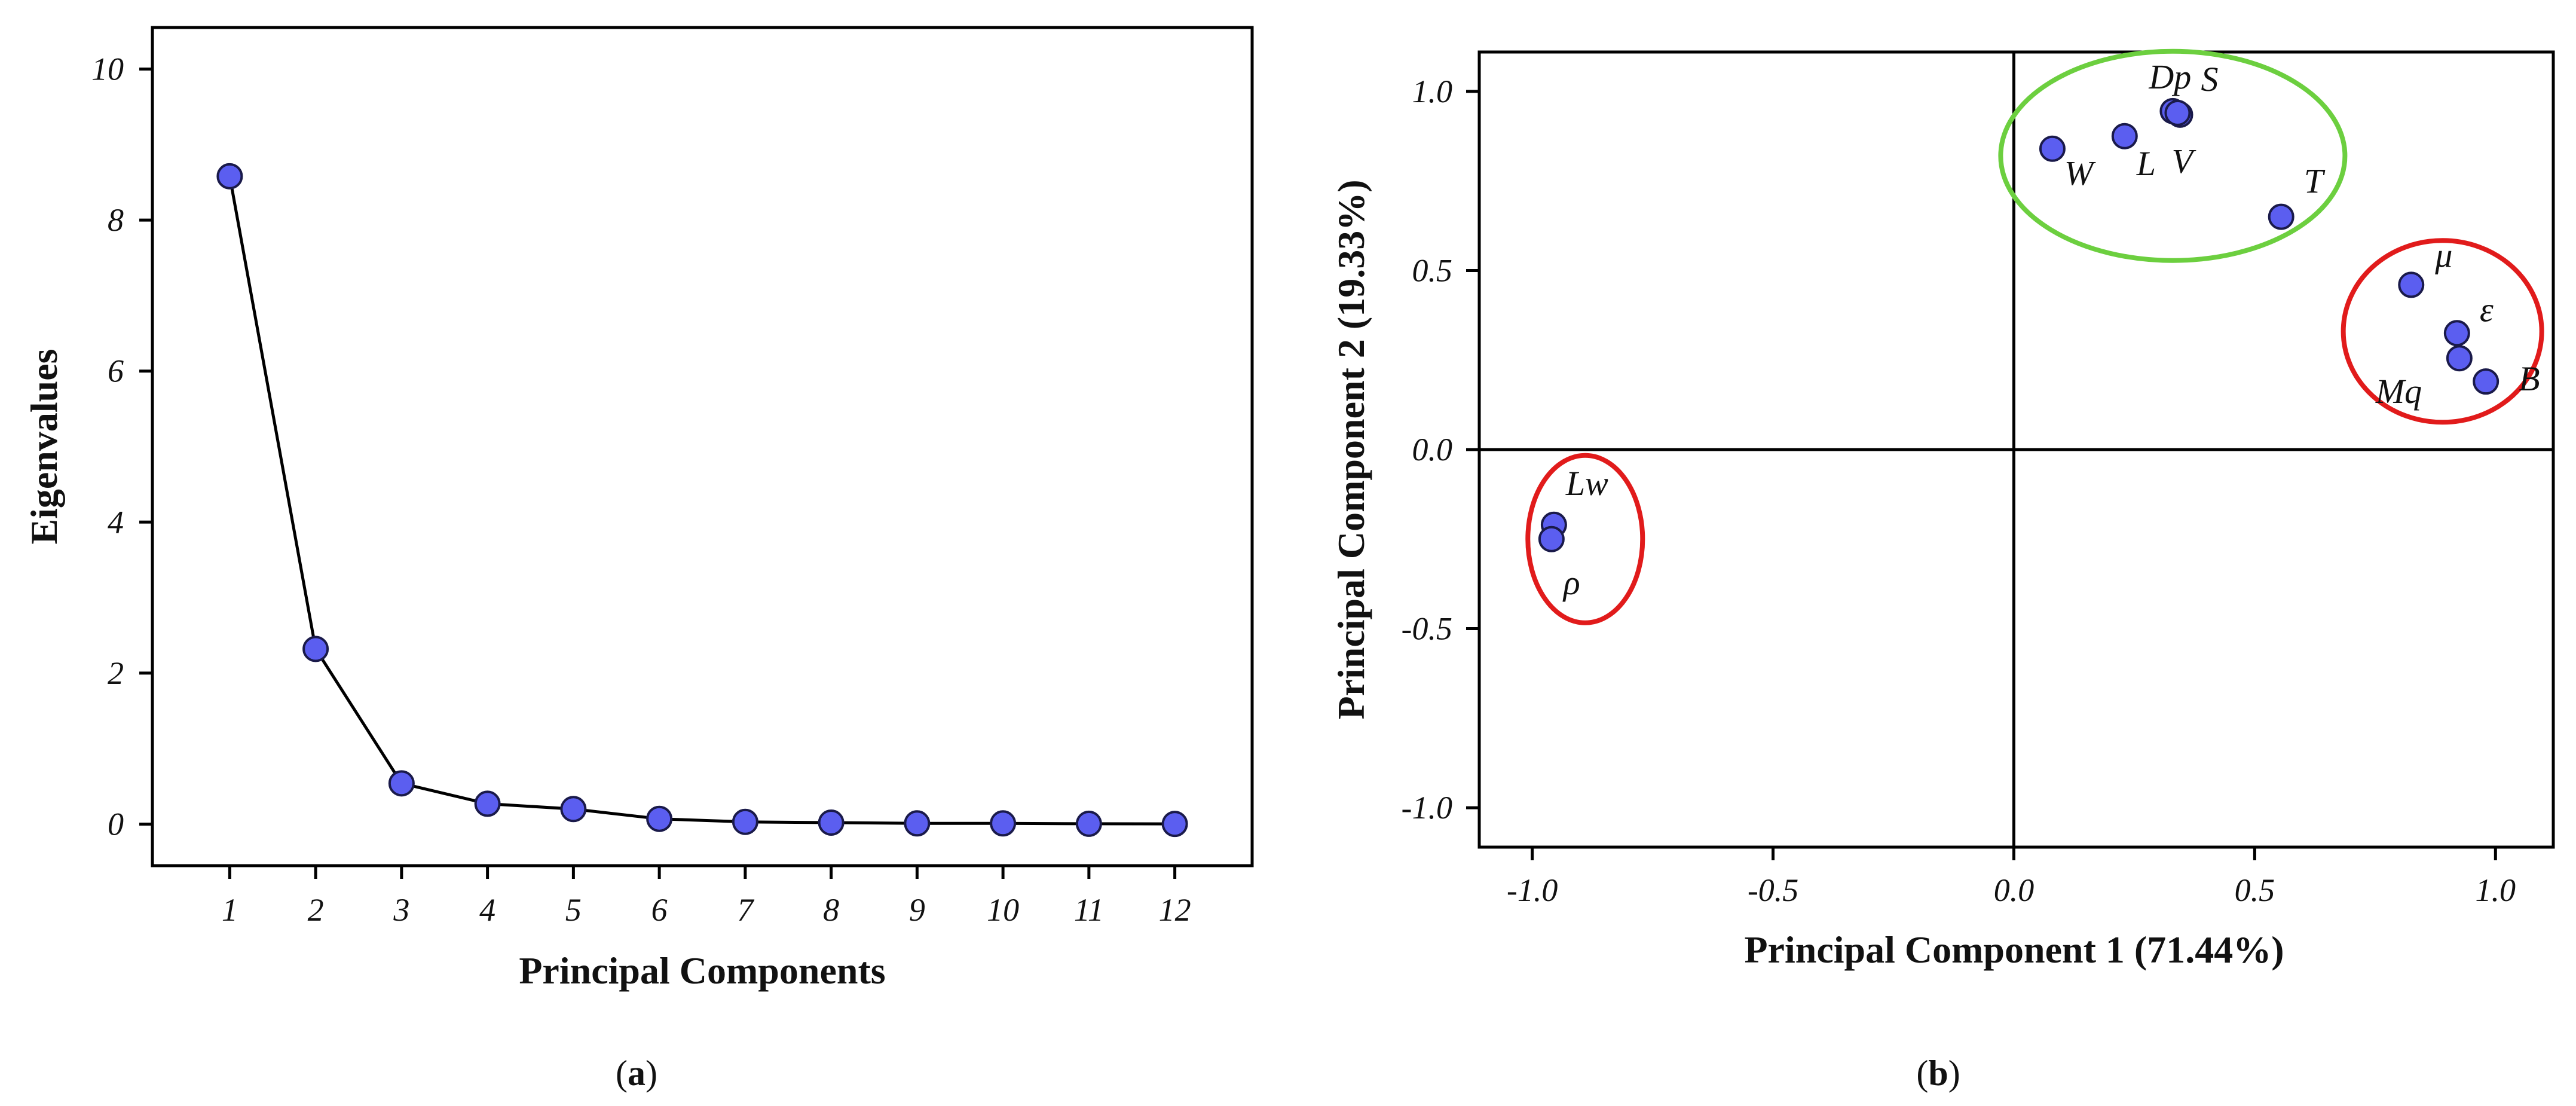 Image resolution: width=2576 pixels, height=1106 pixels. I want to click on point-label: L, so click(2146, 164).